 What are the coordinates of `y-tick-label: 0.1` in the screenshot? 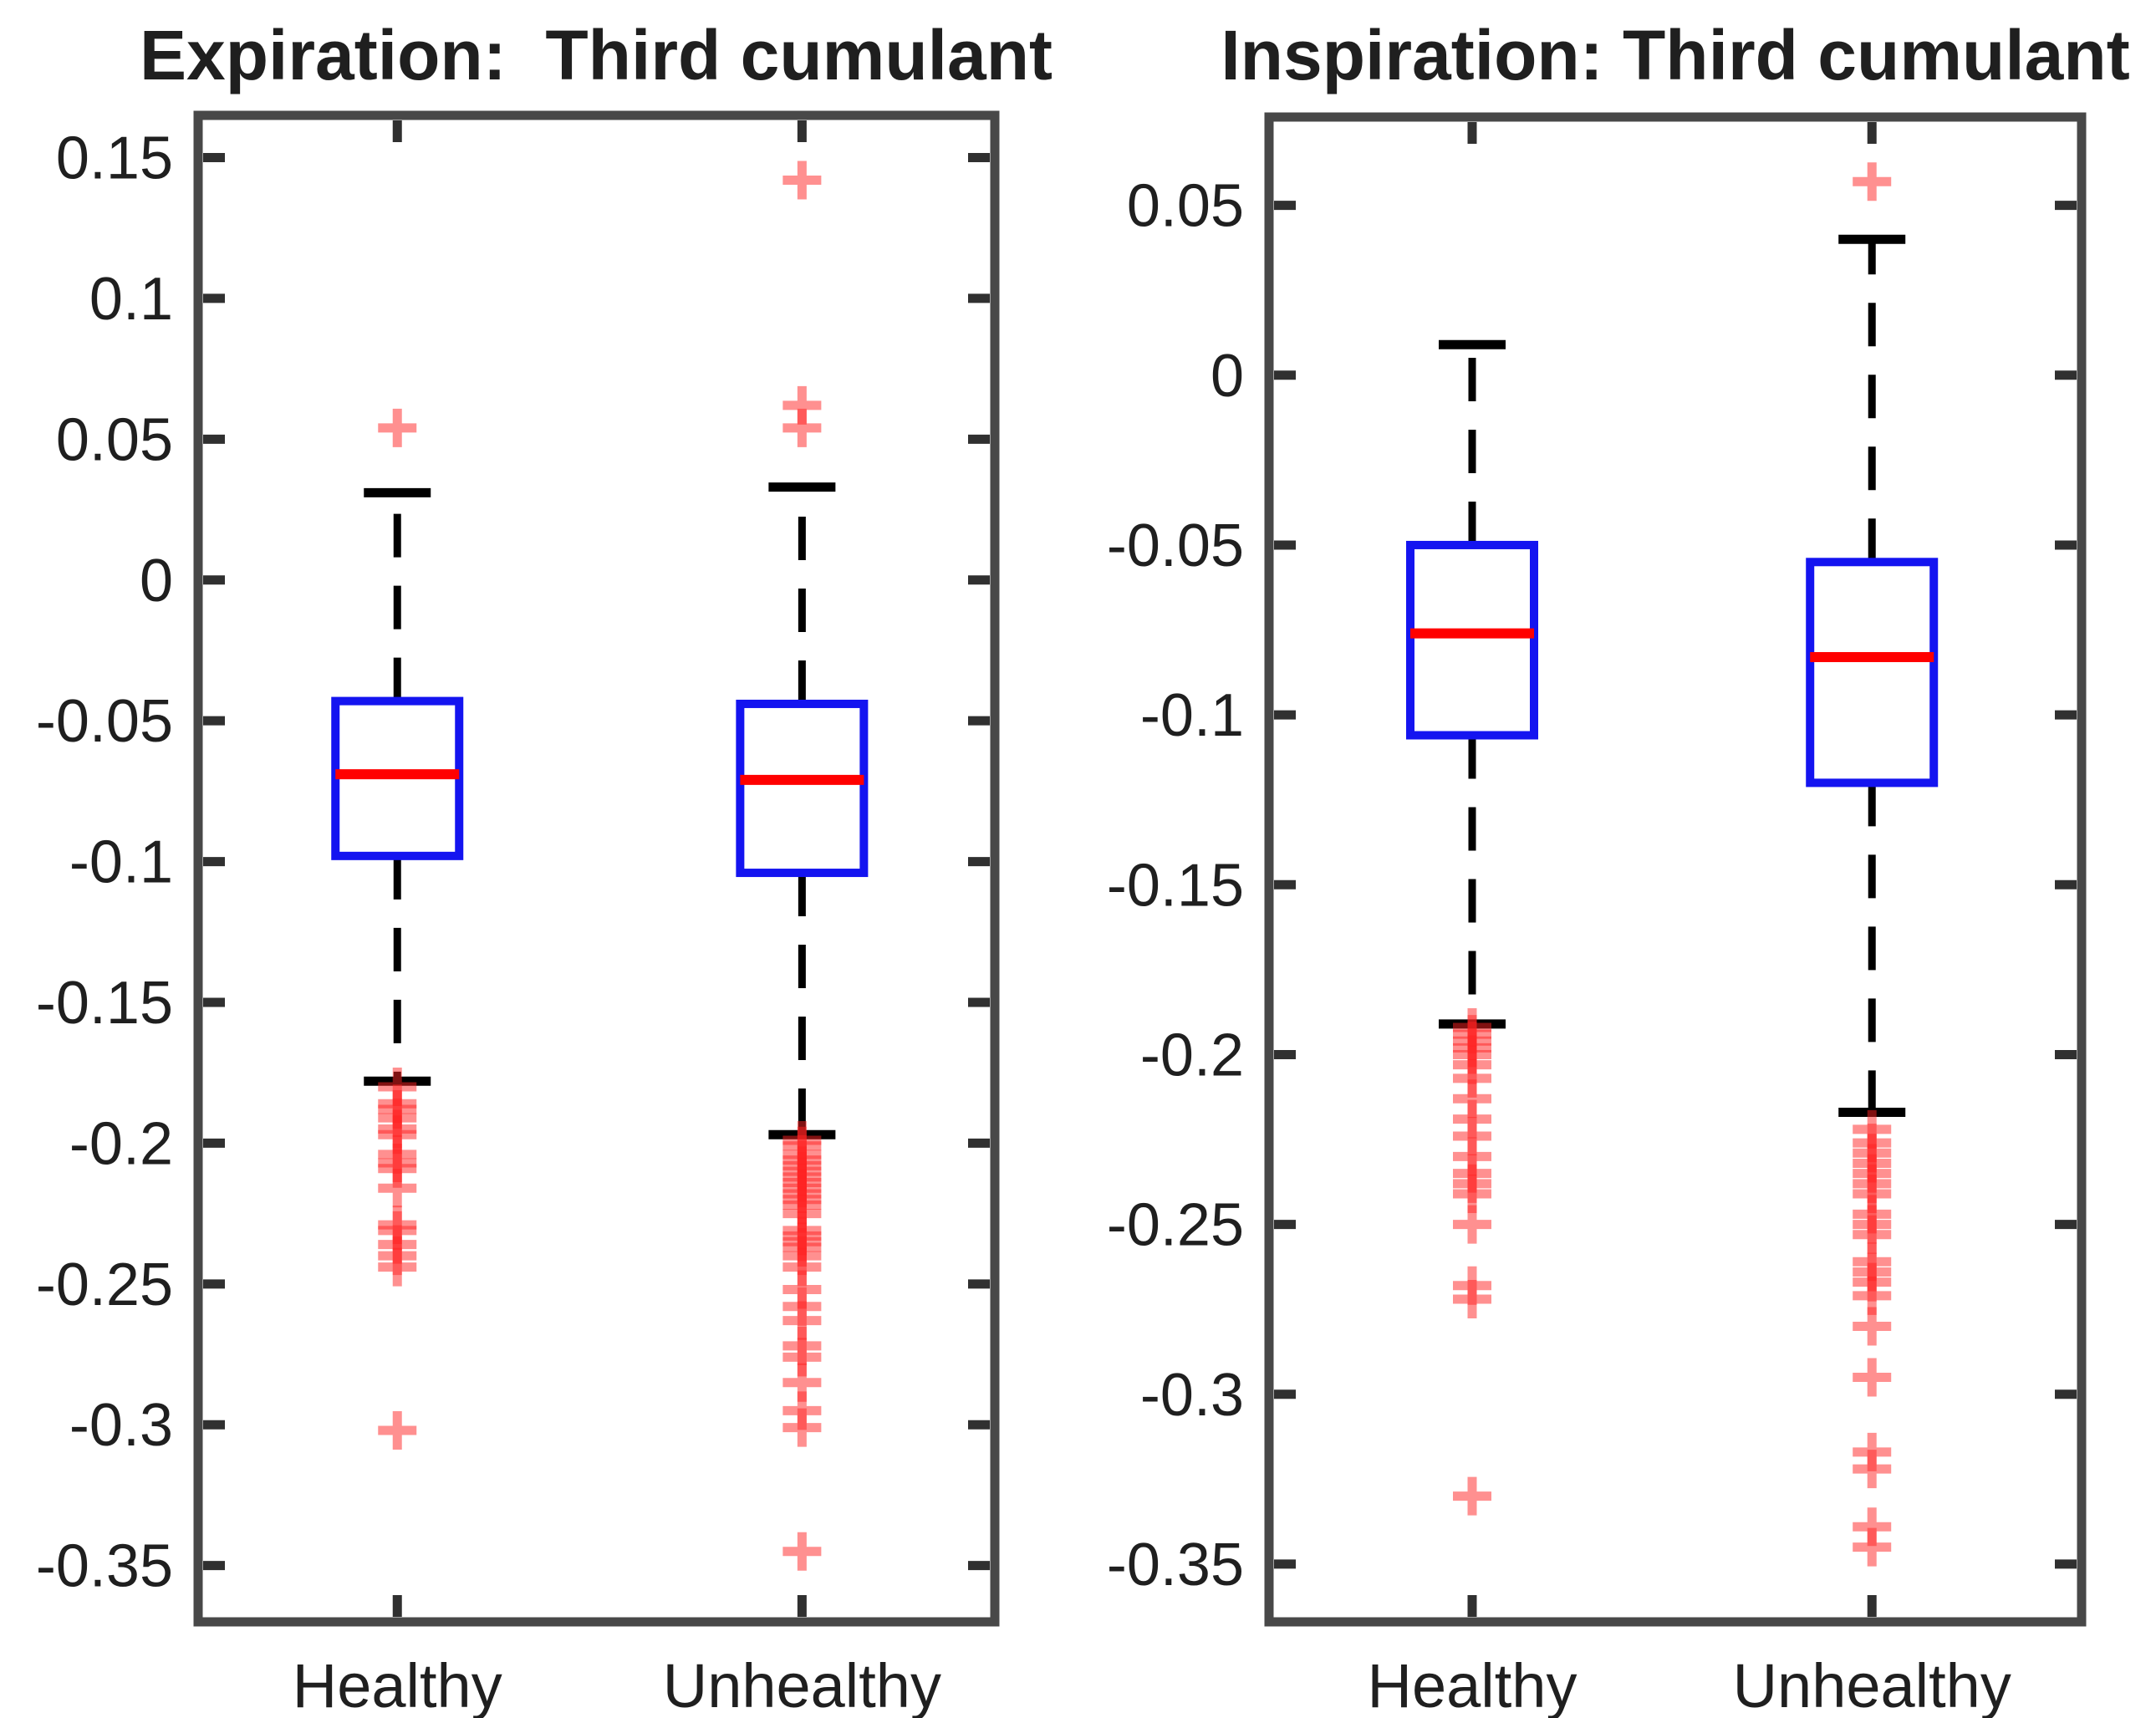 It's located at (131, 299).